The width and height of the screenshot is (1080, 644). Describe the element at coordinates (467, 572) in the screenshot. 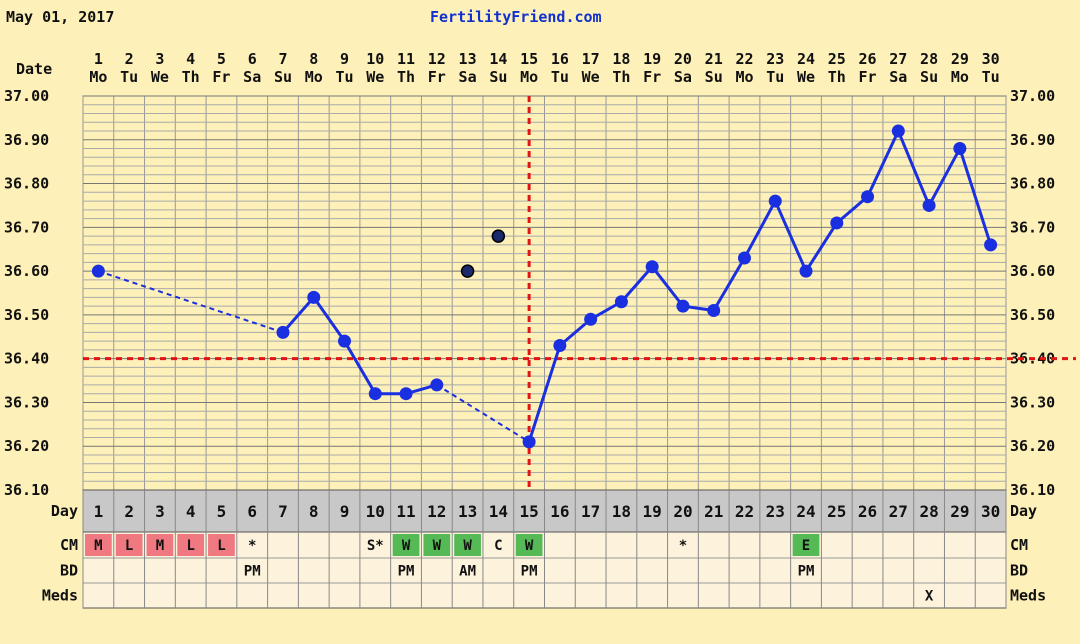

I see `bd-cell: AM` at that location.